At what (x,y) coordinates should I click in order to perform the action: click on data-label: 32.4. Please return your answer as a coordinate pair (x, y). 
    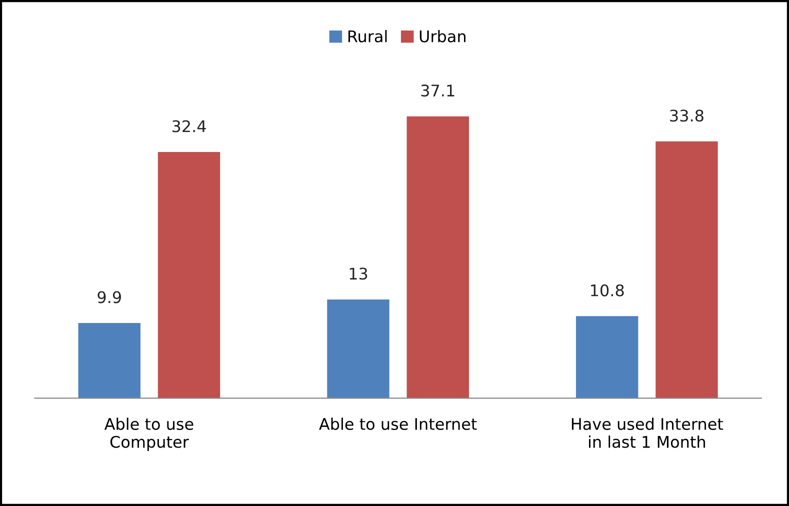
    Looking at the image, I should click on (189, 126).